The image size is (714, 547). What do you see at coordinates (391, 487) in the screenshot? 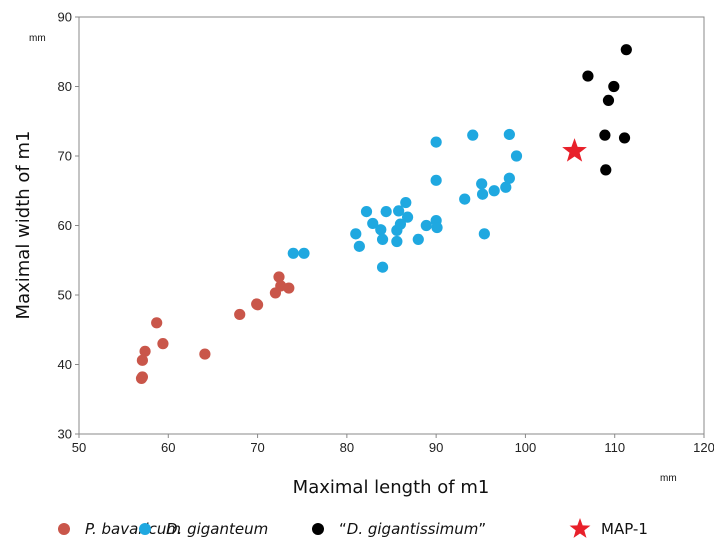
I see `x-axis-title: Maximal length of m1` at bounding box center [391, 487].